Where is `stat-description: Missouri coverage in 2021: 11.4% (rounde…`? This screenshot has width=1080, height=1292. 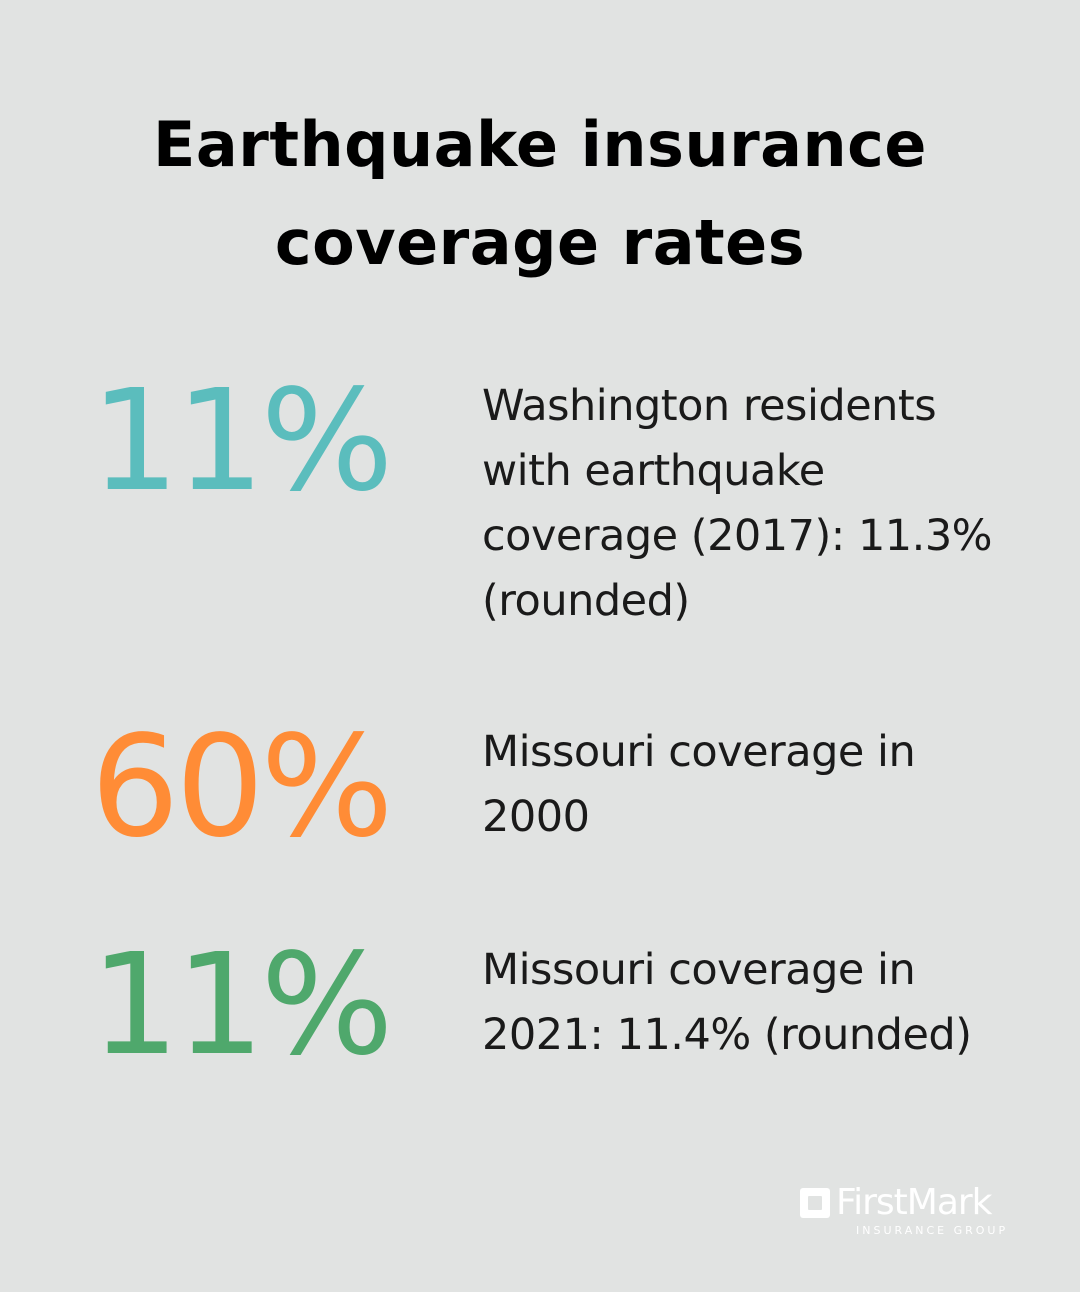
stat-description: Missouri coverage in 2021: 11.4% (rounde… is located at coordinates (752, 1003).